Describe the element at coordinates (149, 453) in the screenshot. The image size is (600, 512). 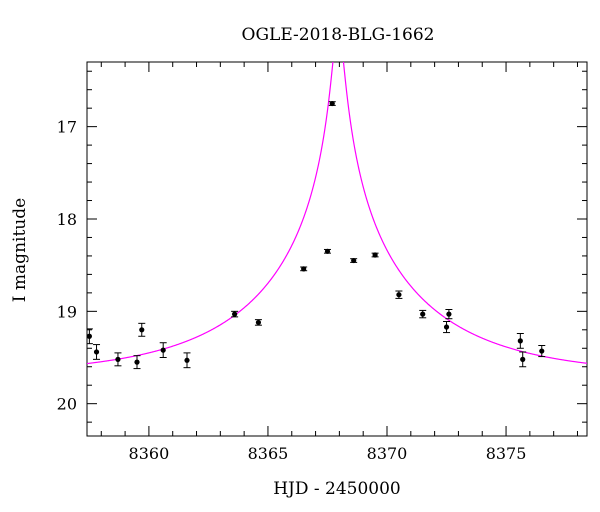
I see `x-tick-label: 8360` at that location.